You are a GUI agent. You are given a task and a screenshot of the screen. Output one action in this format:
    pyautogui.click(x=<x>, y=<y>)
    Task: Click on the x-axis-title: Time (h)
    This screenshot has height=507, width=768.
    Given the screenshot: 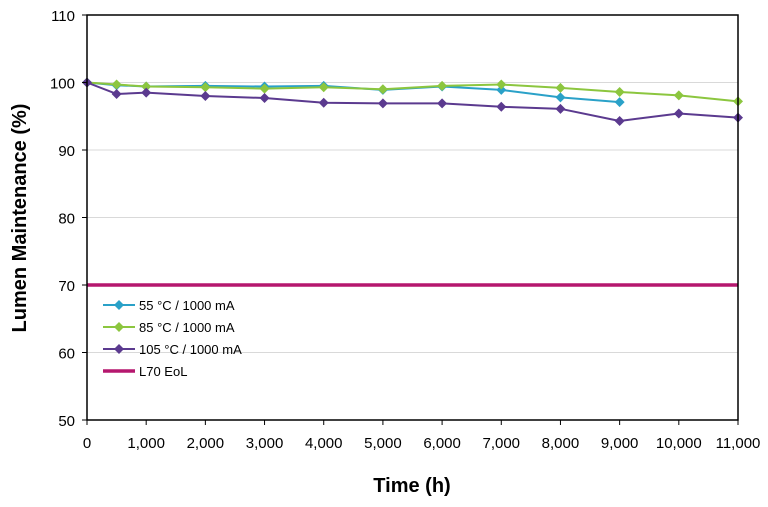 What is the action you would take?
    pyautogui.click(x=411, y=486)
    